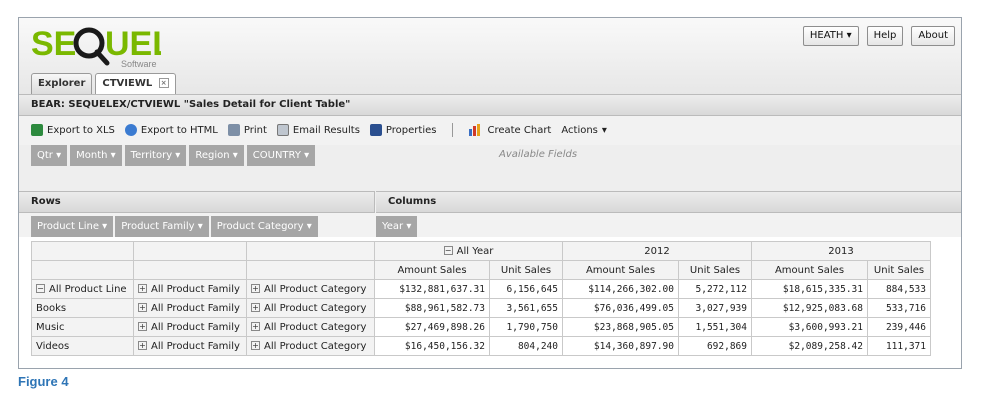 The image size is (985, 405). I want to click on year-label: 2013, so click(841, 251).